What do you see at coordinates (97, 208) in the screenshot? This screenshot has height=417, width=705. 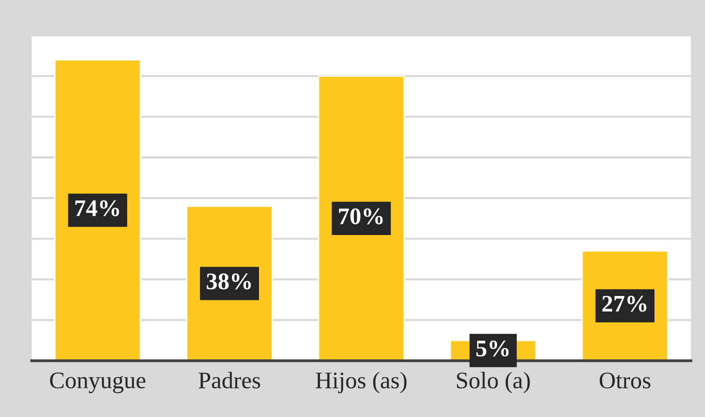 I see `data-label: 74%` at bounding box center [97, 208].